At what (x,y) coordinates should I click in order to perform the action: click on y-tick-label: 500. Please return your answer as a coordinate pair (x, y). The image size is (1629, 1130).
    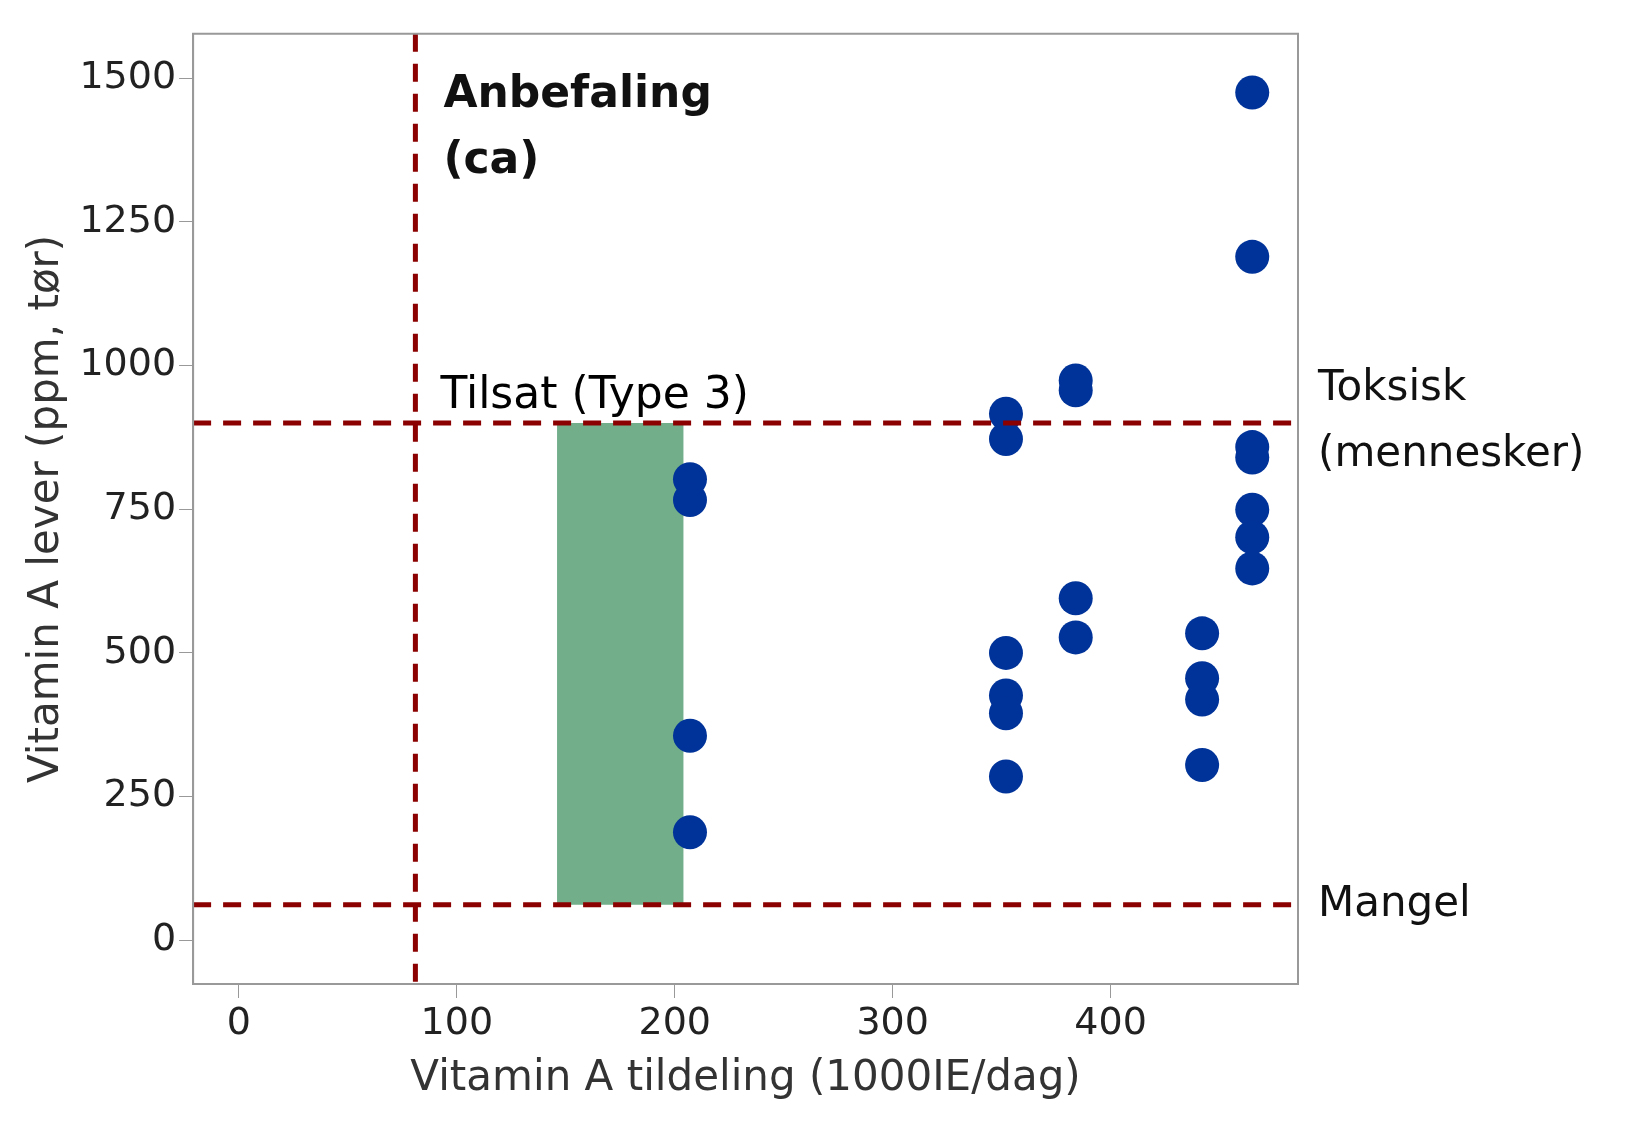
    Looking at the image, I should click on (140, 649).